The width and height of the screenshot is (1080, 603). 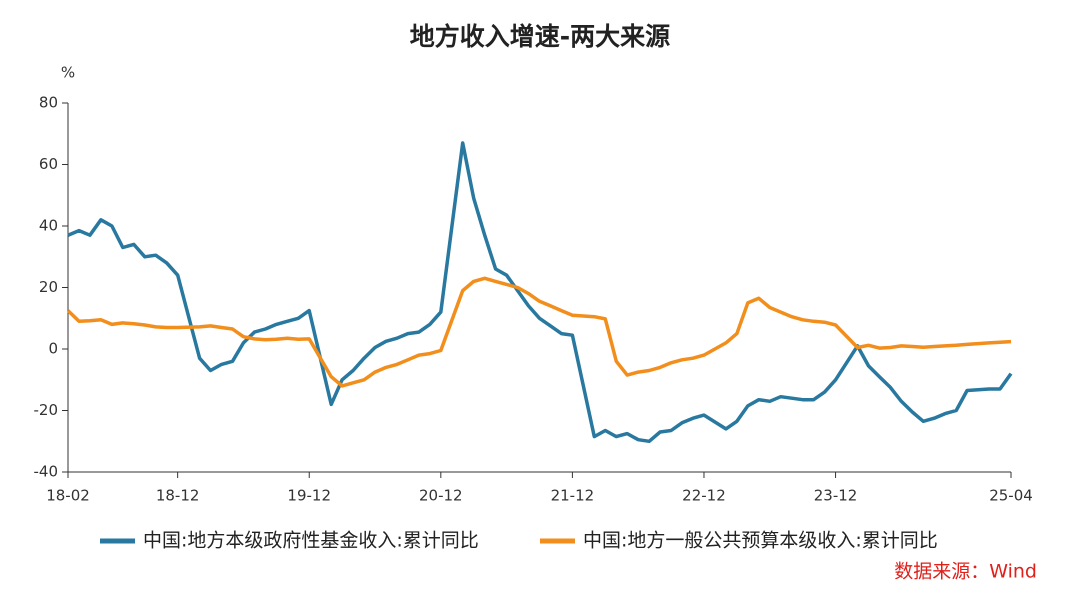 What do you see at coordinates (178, 496) in the screenshot?
I see `x-tick-label: 18-12` at bounding box center [178, 496].